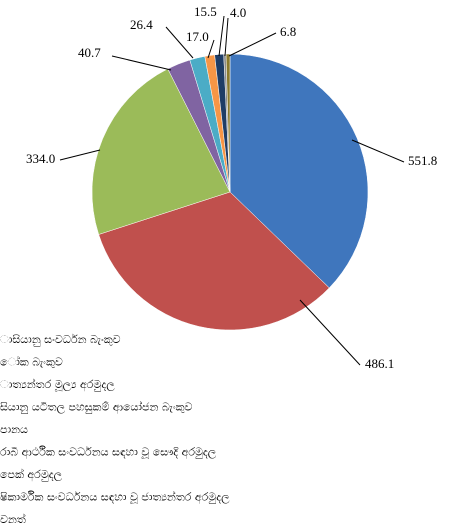 The height and width of the screenshot is (532, 449). What do you see at coordinates (14, 429) in the screenshot?
I see `legend-label: පානය` at bounding box center [14, 429].